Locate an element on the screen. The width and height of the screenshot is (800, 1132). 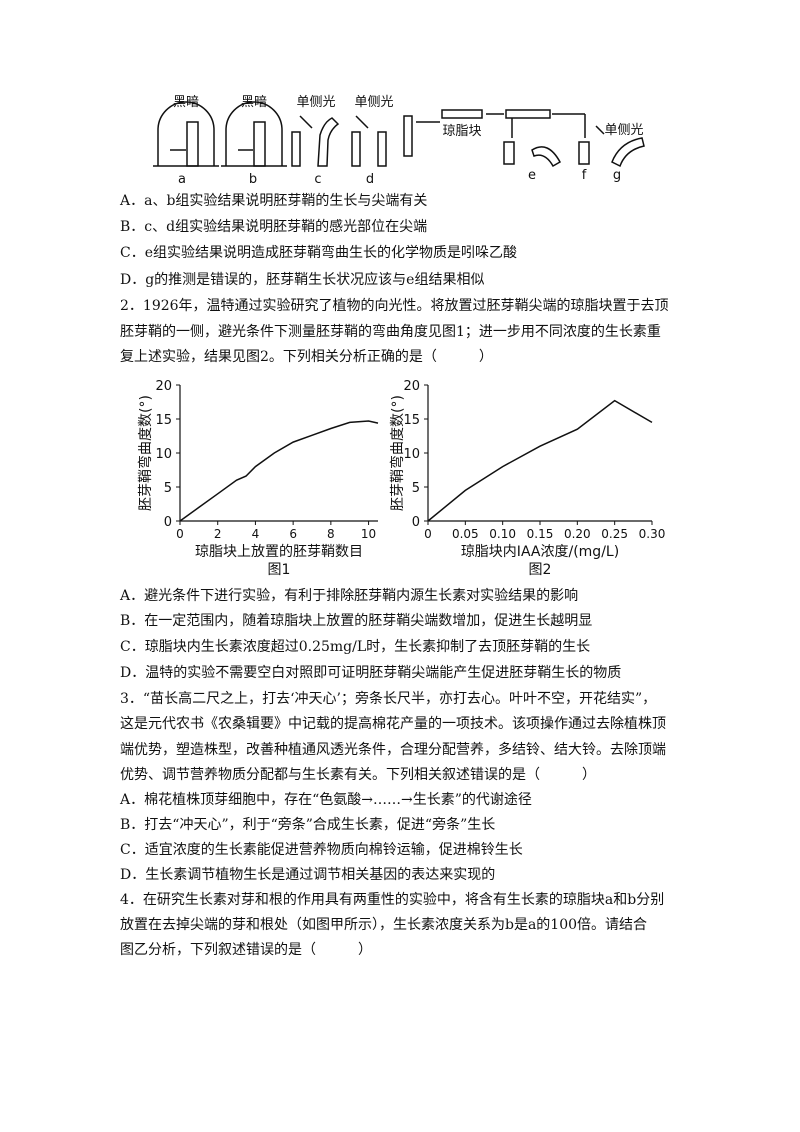
x-tick-label: 0.30 is located at coordinates (652, 534).